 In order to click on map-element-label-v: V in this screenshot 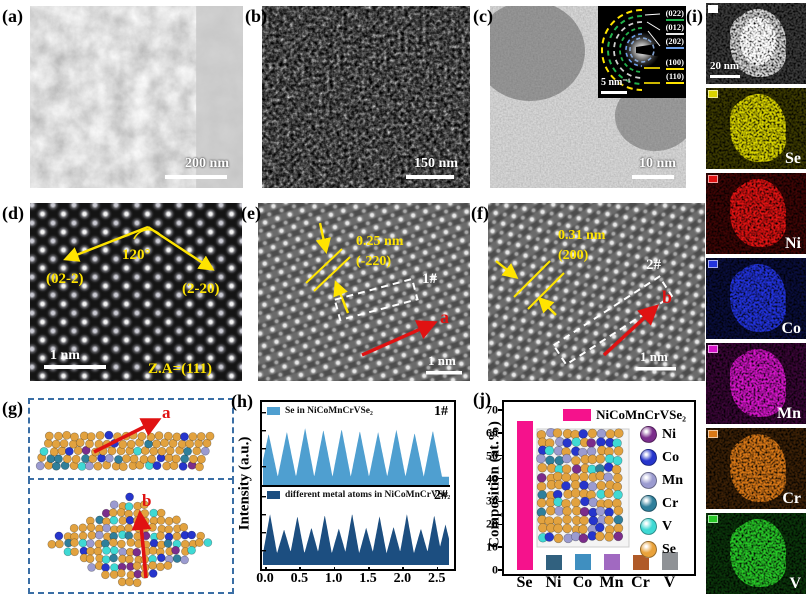, I will do `click(795, 583)`.